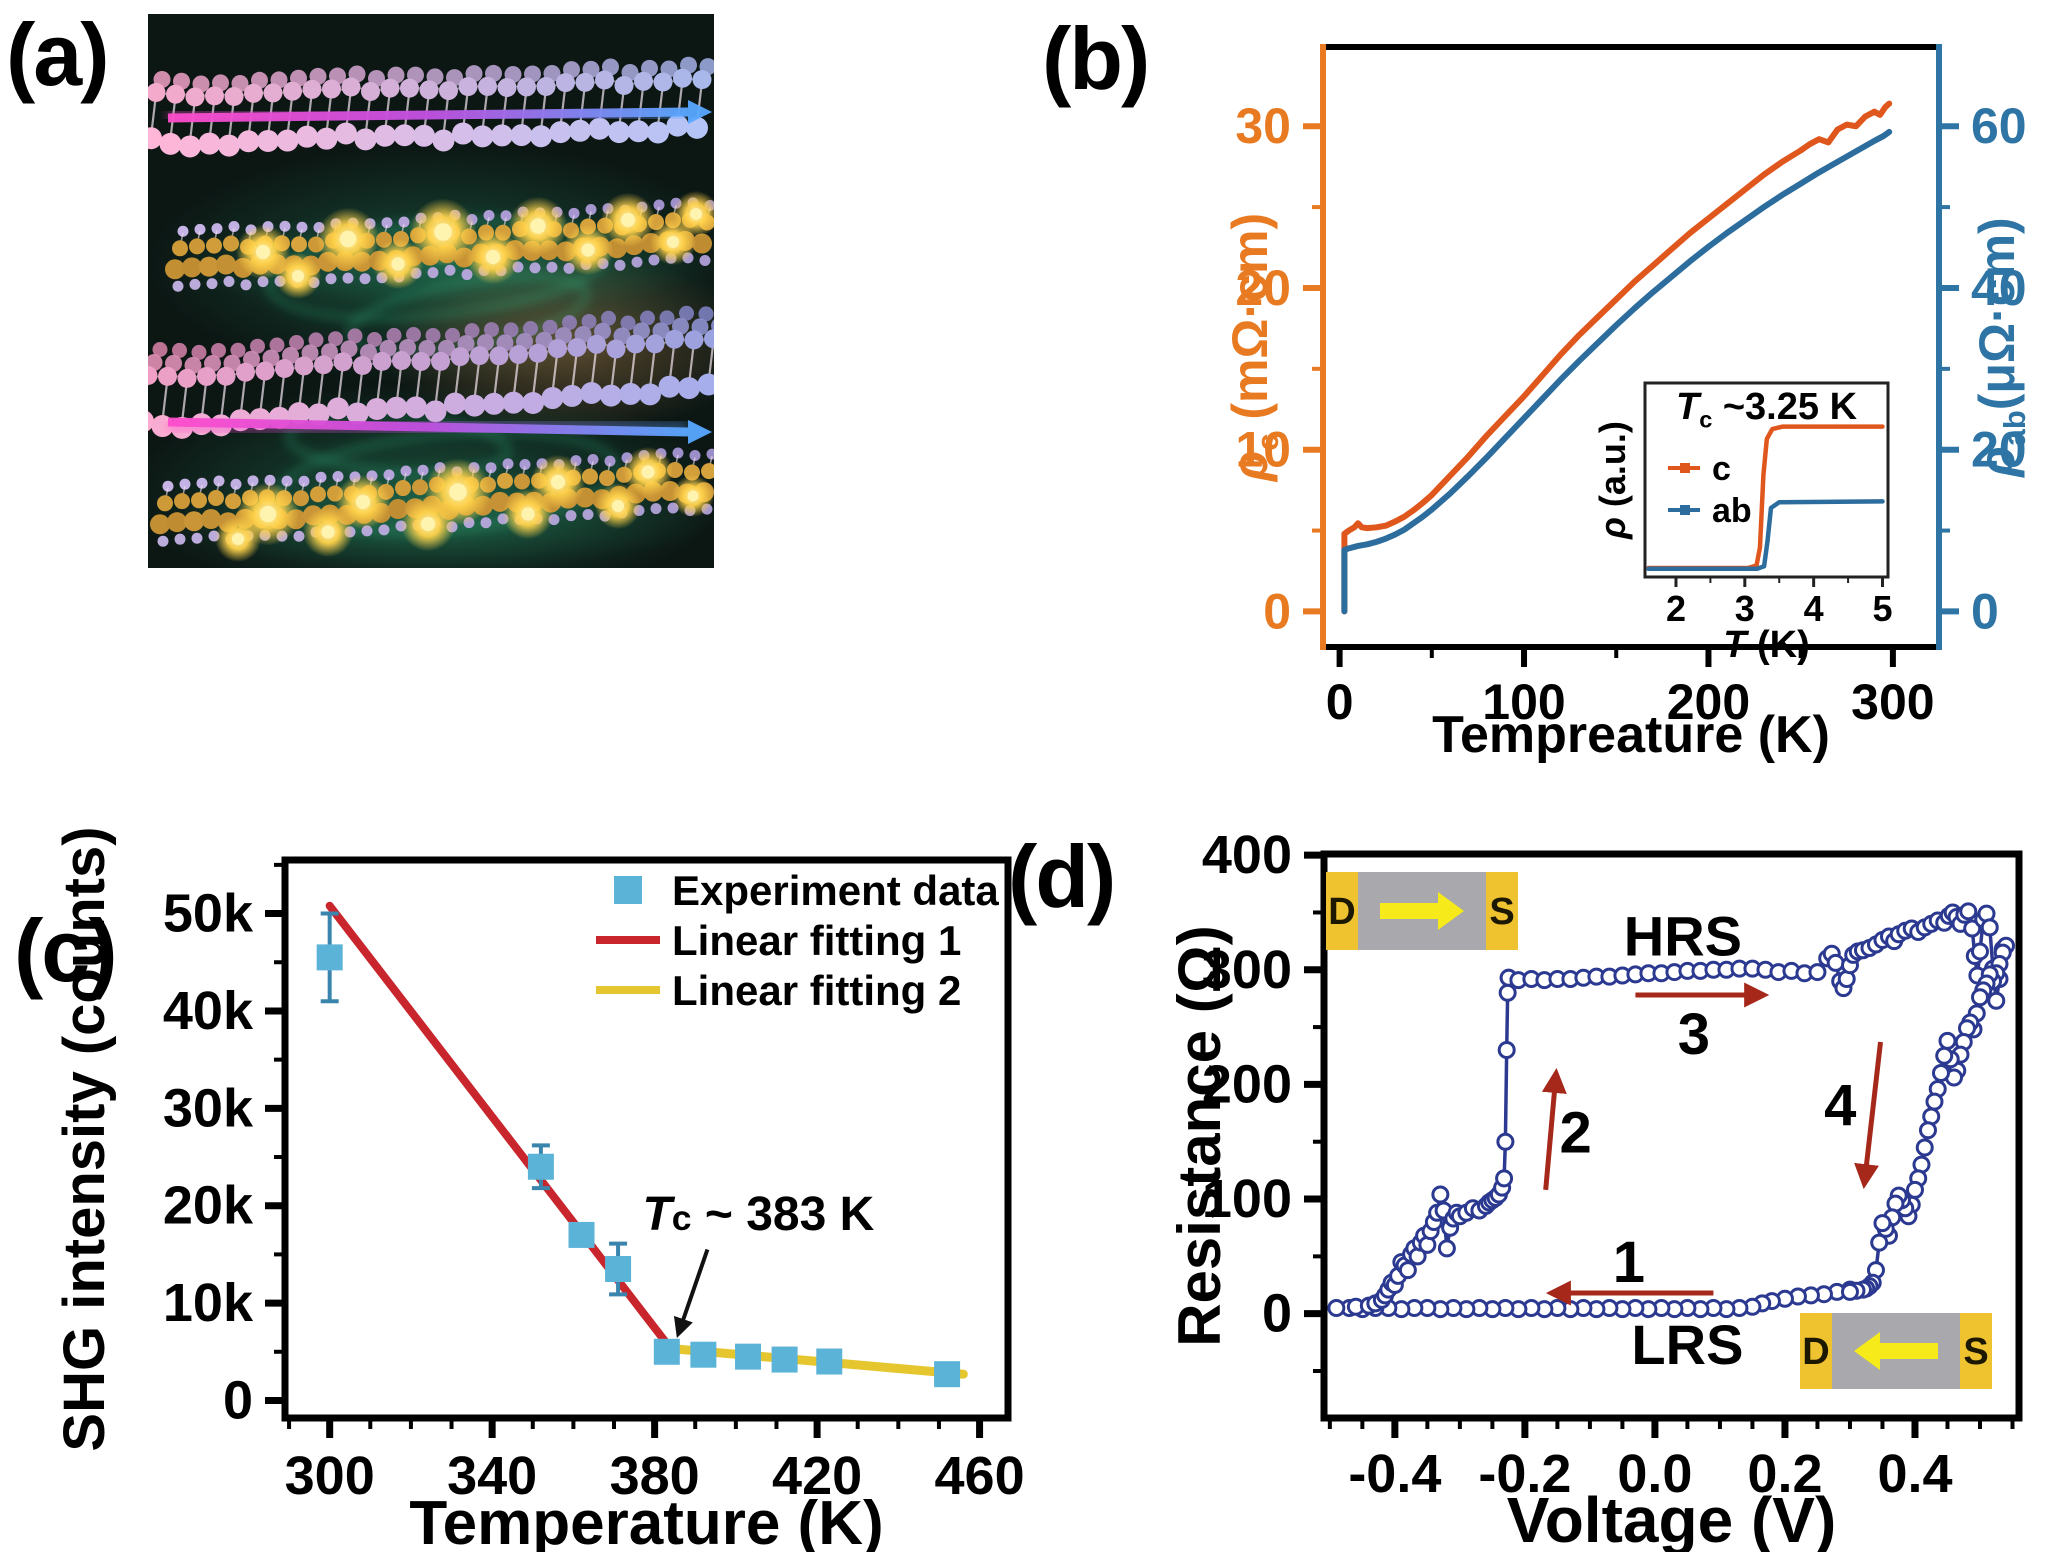 This screenshot has height=1552, width=2048. What do you see at coordinates (1096, 58) in the screenshot?
I see `panel-b-label: (b)` at bounding box center [1096, 58].